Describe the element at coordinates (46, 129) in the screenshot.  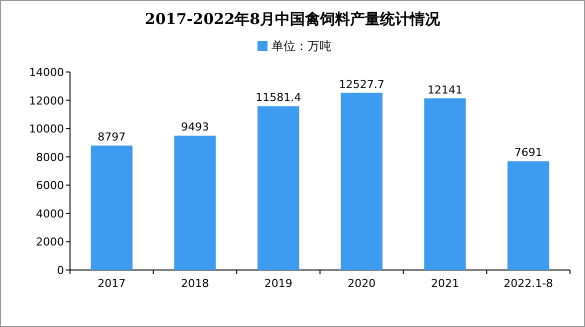
I see `y-tick-label: 10000` at that location.